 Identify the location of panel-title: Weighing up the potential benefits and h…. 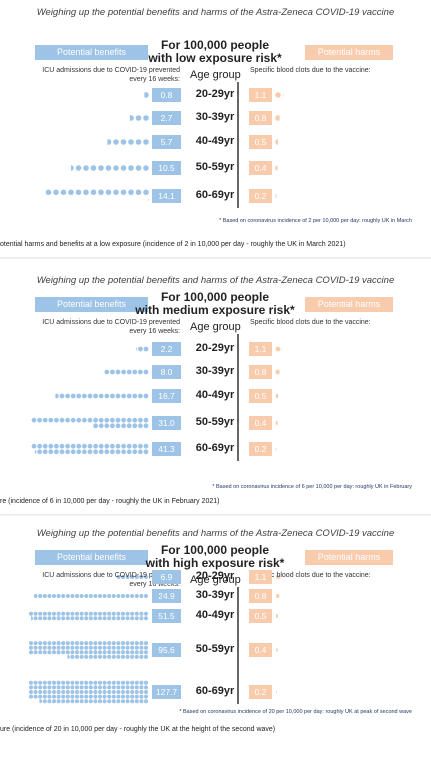
(215, 12).